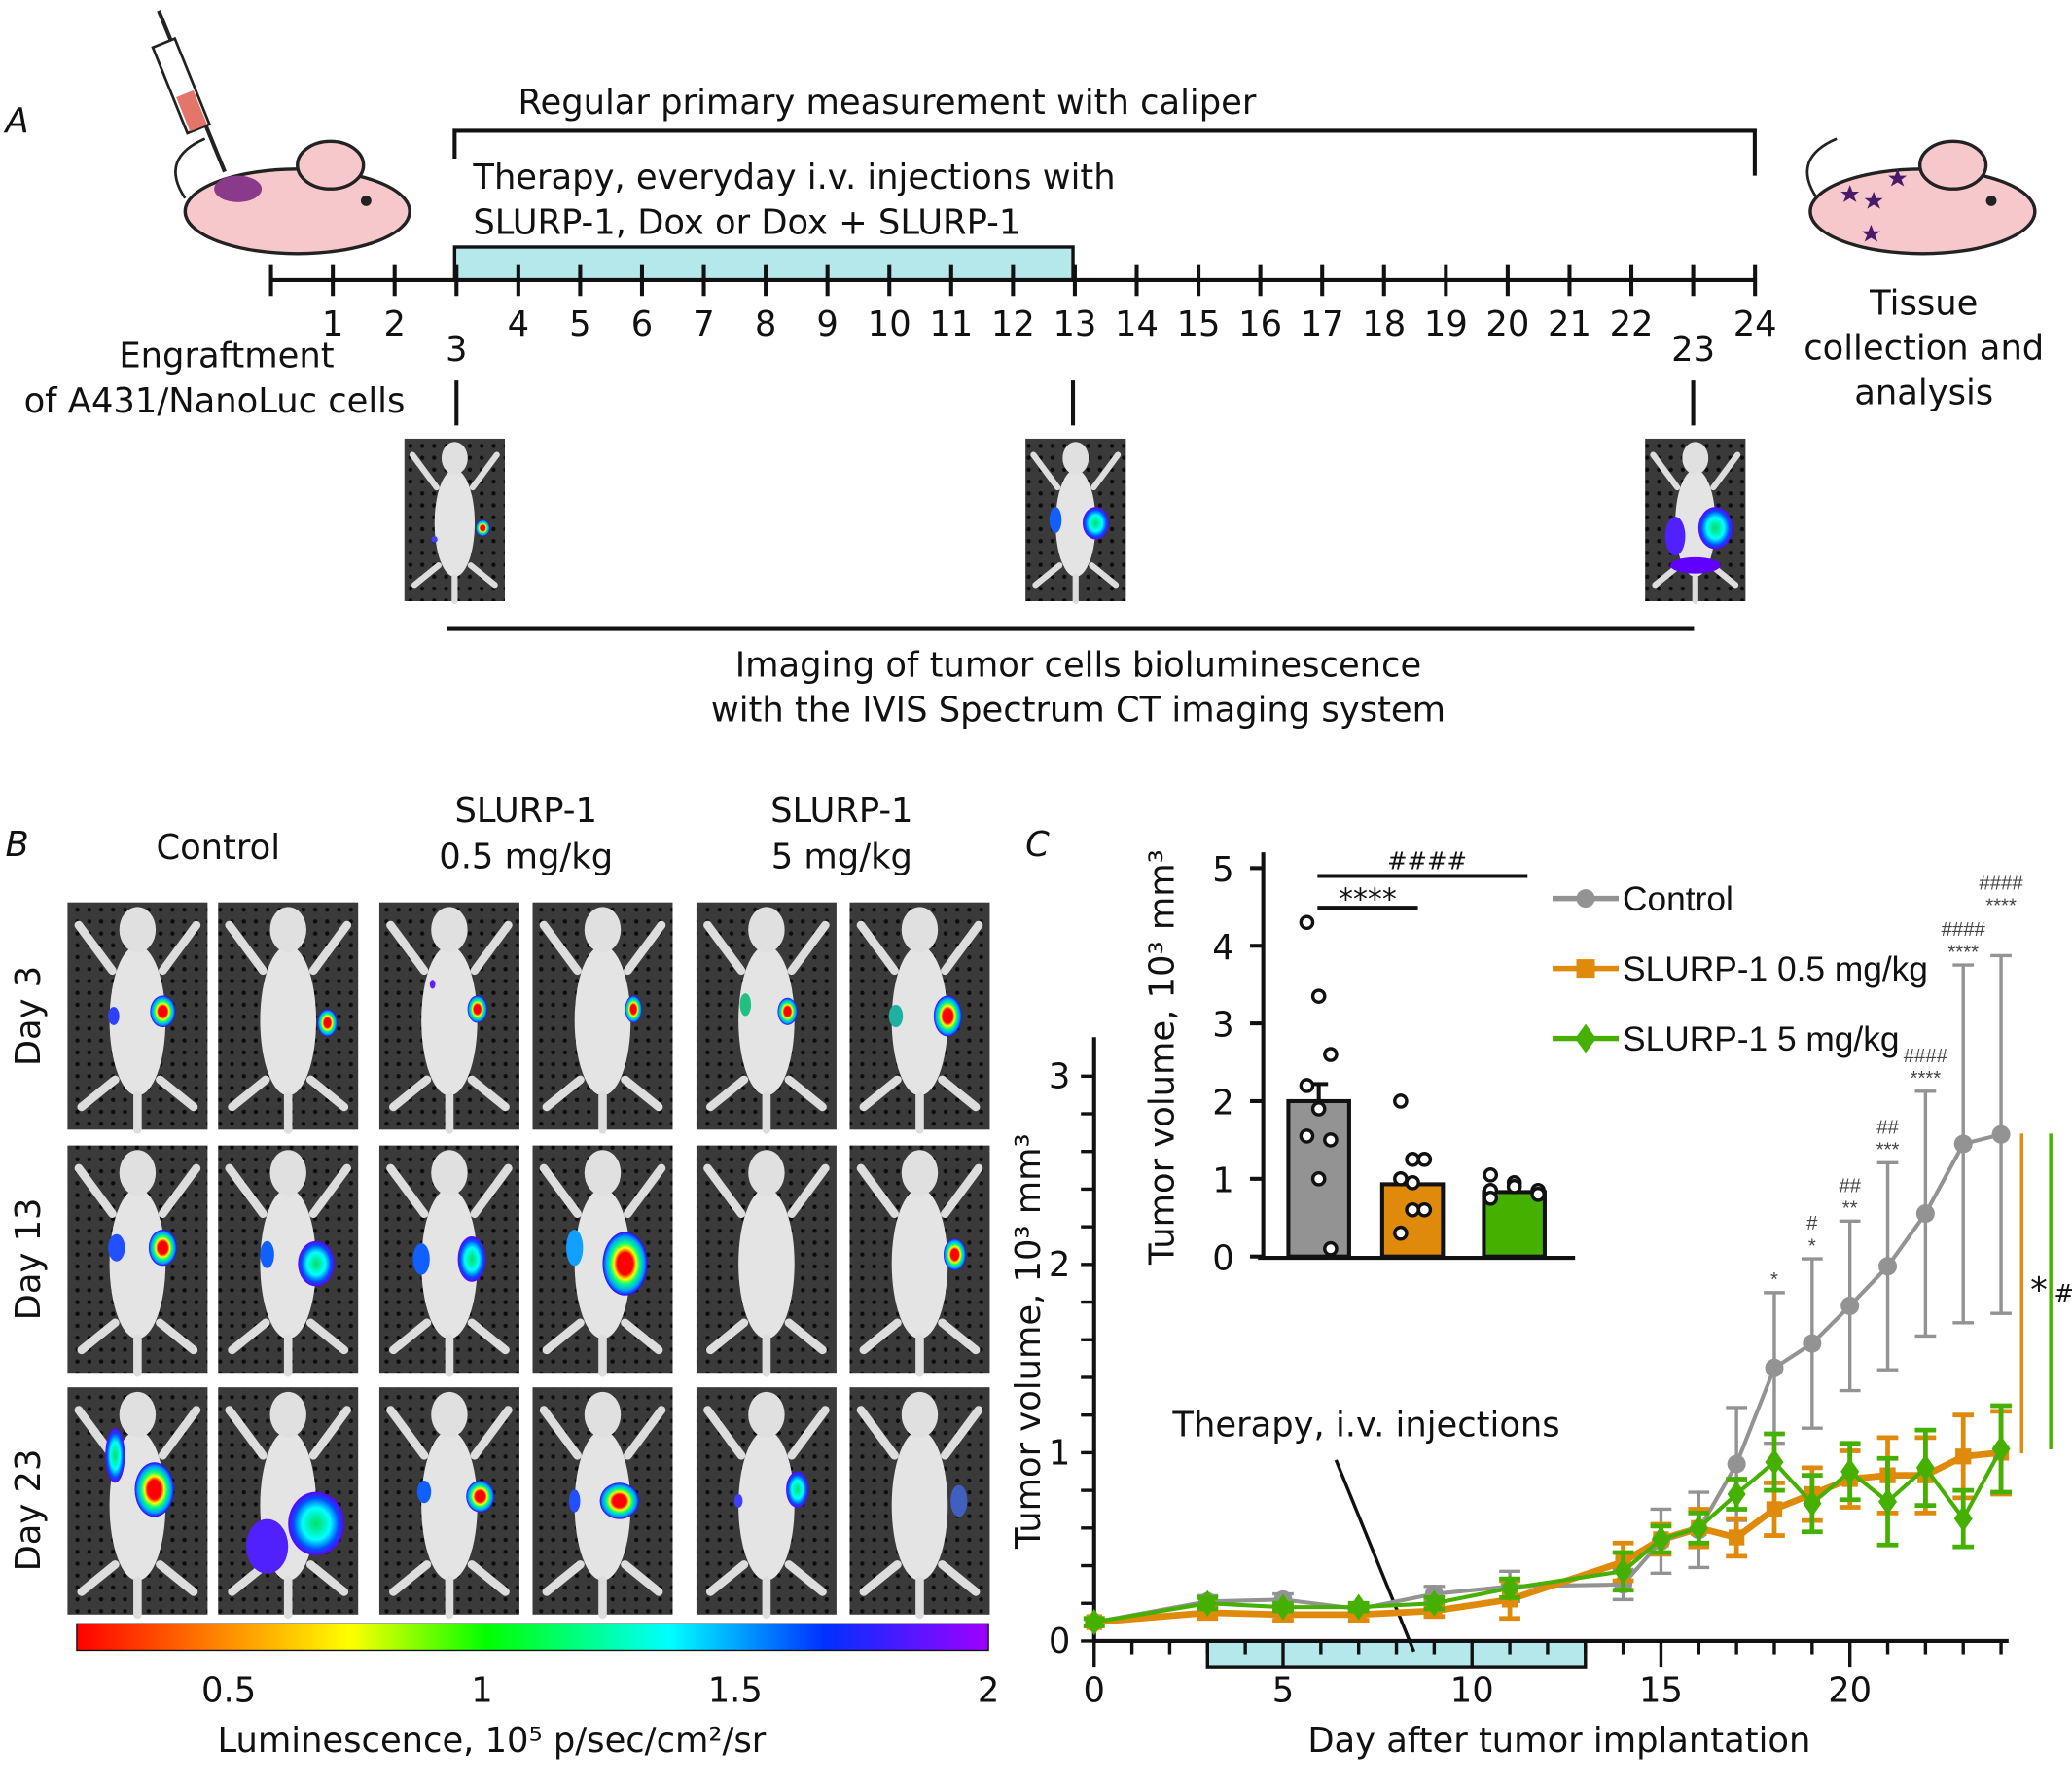 The width and height of the screenshot is (2072, 1785). Describe the element at coordinates (2039, 1290) in the screenshot. I see `orange-significance-mark: *` at that location.